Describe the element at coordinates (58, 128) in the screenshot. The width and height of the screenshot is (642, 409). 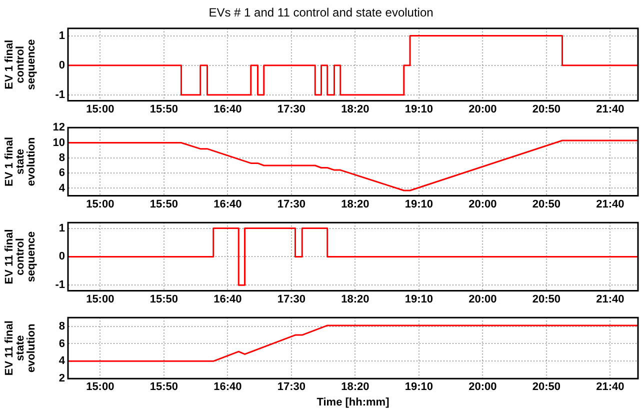
I see `y-tick-label: 12` at that location.